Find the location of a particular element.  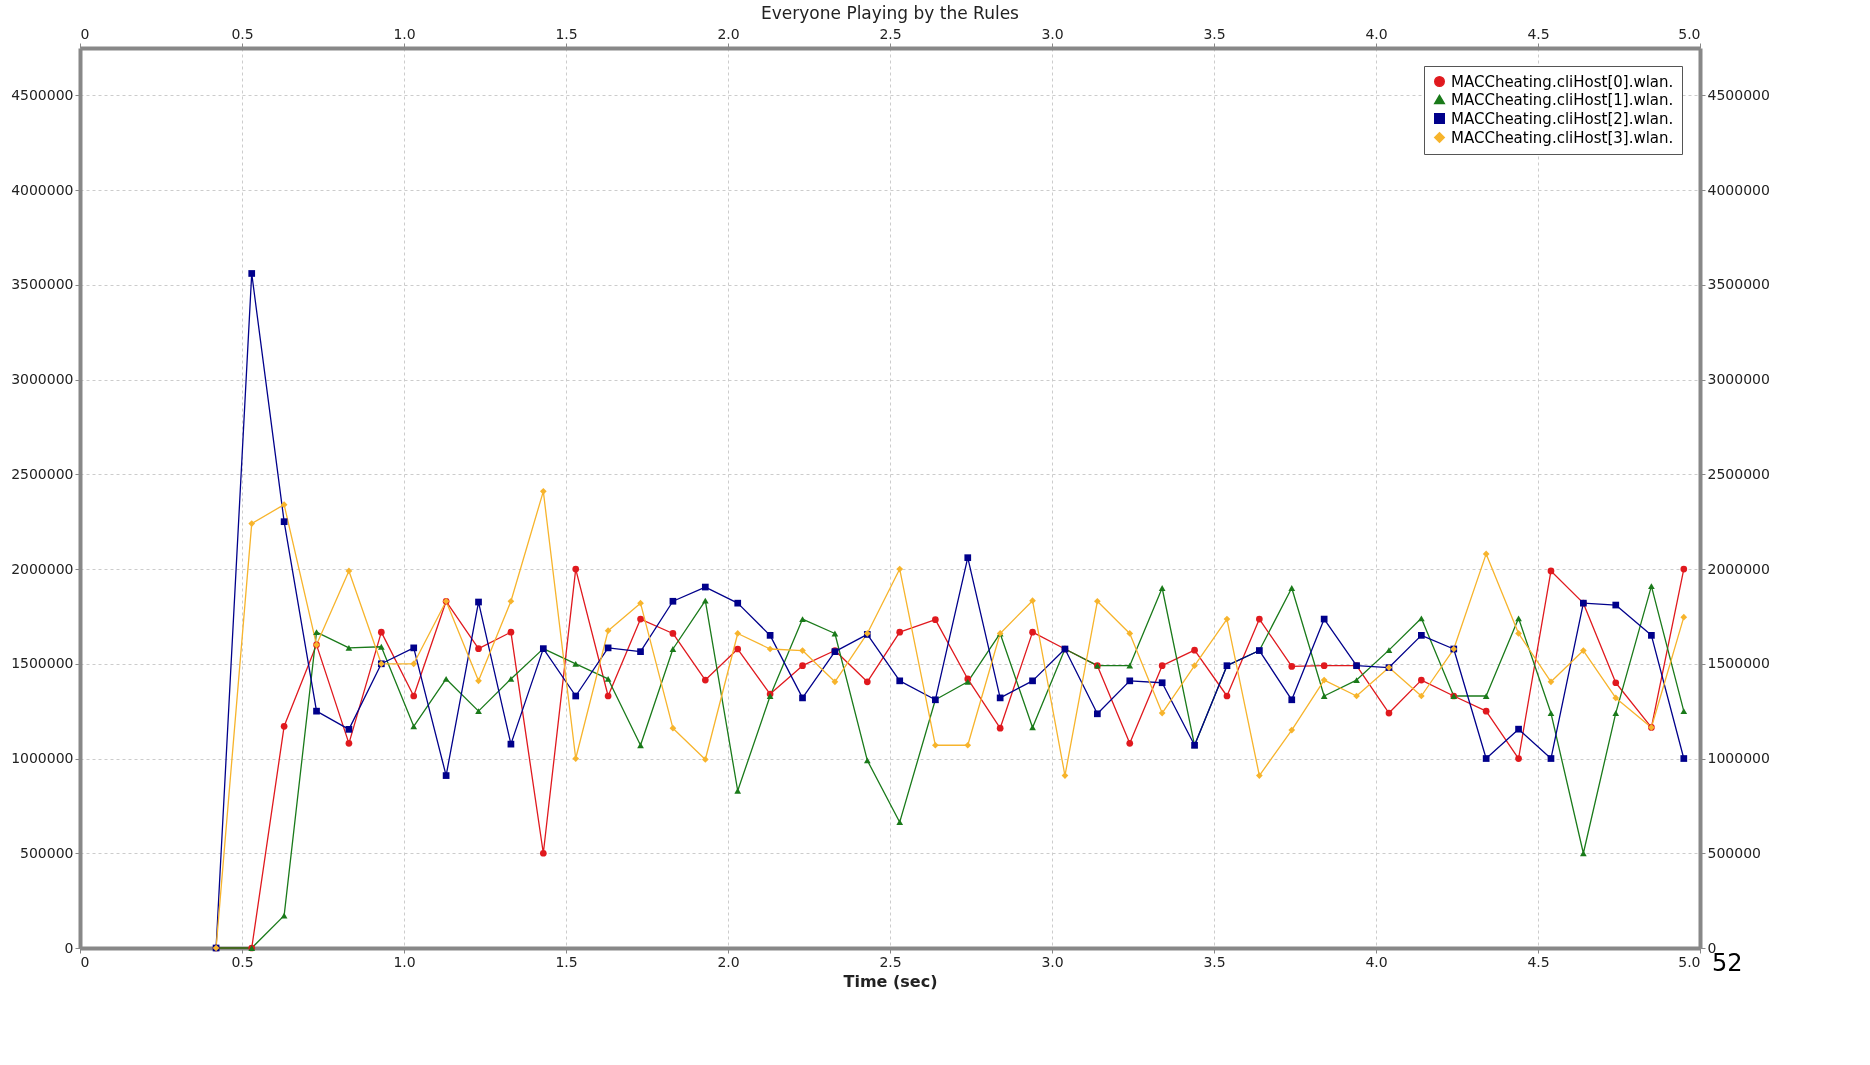

x-tick-label: 3.5 is located at coordinates (1214, 961).